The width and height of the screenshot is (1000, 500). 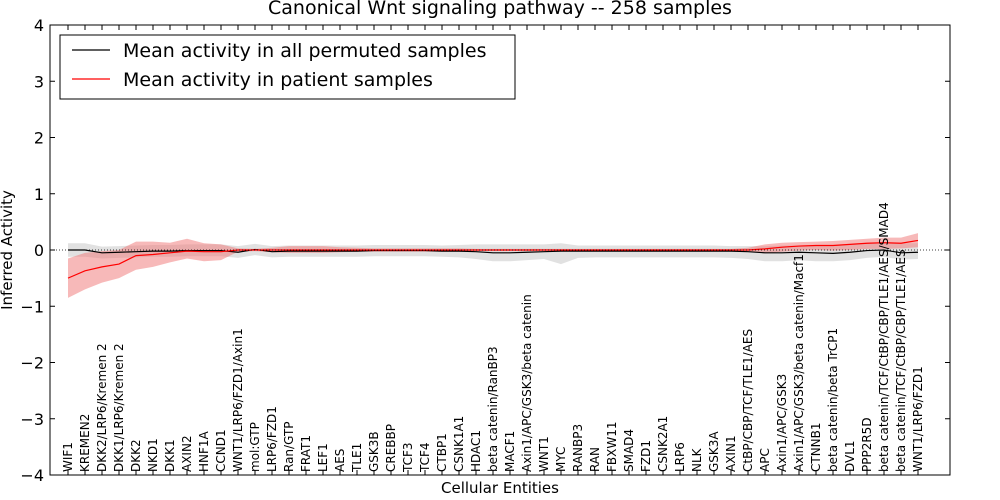 I want to click on x-tick-label: WNT1/LRP6/FZD1, so click(x=918, y=419).